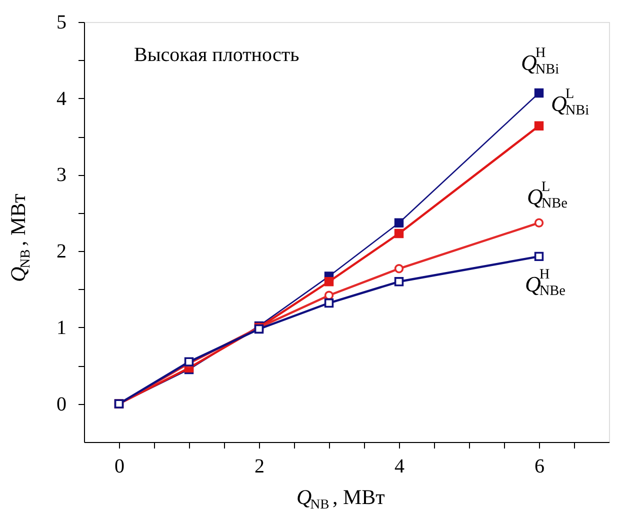 This screenshot has height=522, width=642. What do you see at coordinates (19, 238) in the screenshot?
I see `y-axis-title: QNB, МВт` at bounding box center [19, 238].